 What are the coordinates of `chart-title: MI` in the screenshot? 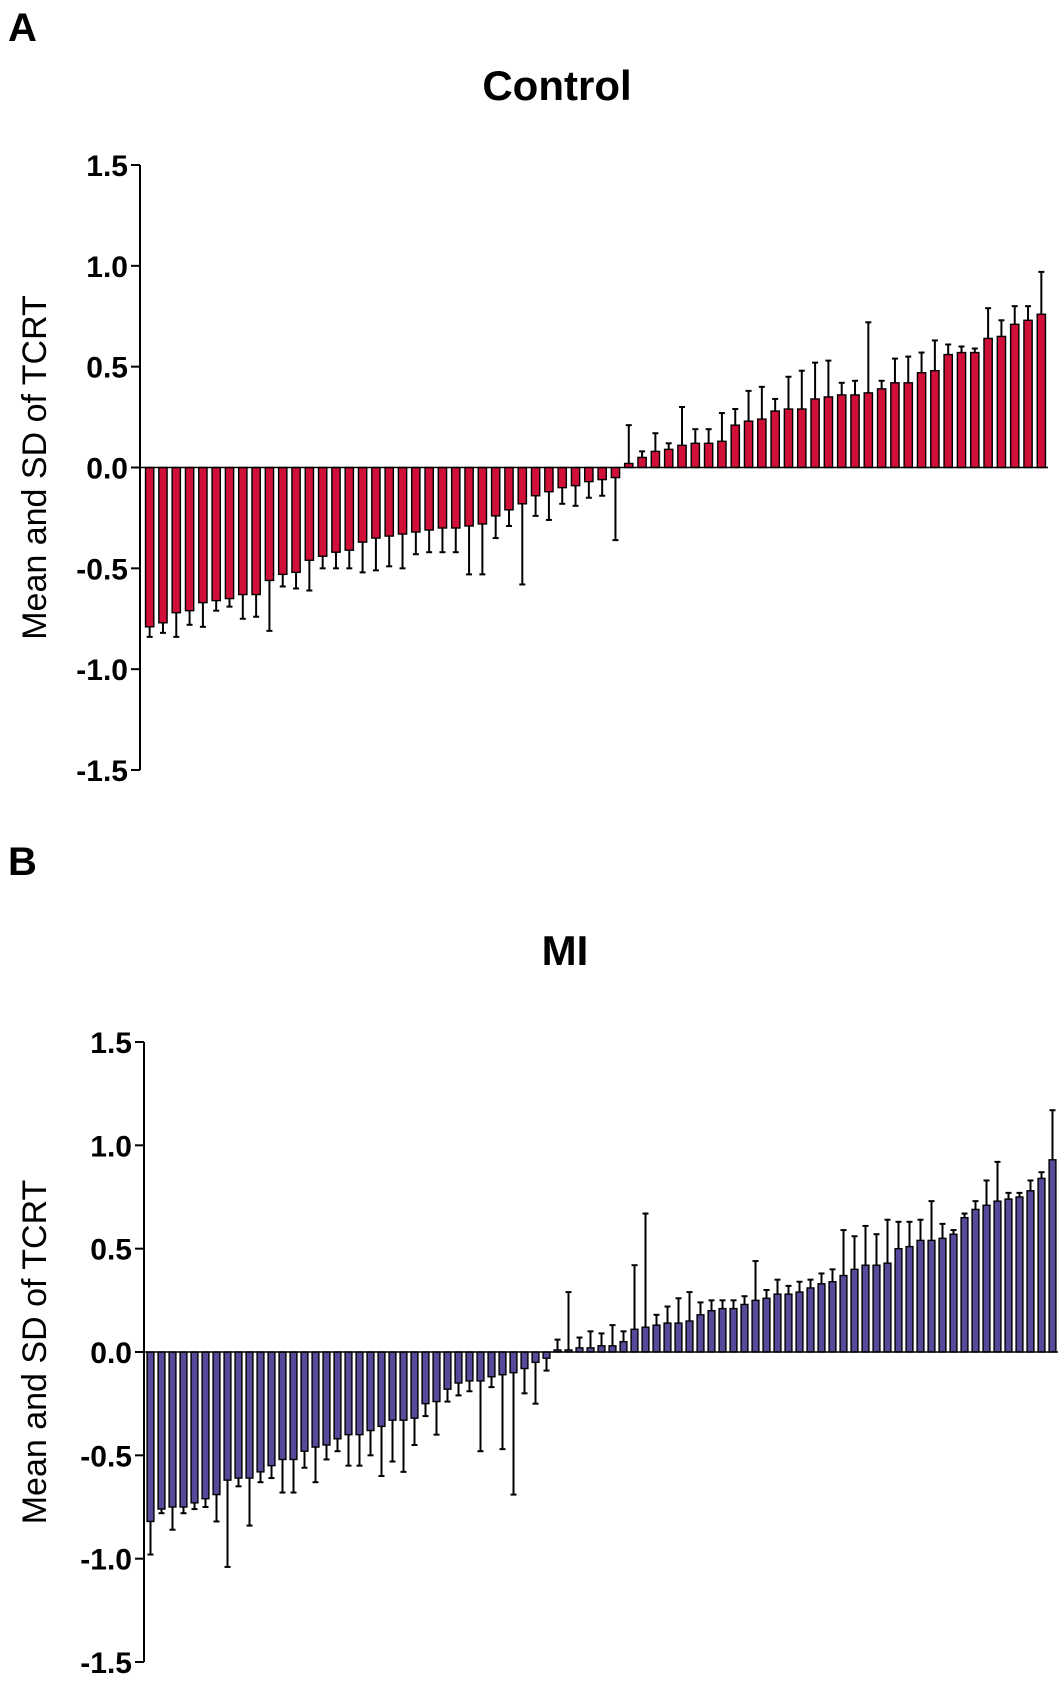 It's located at (565, 950).